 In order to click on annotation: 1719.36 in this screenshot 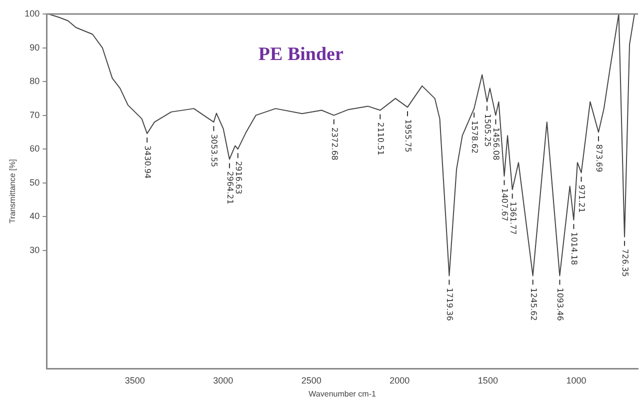, I will do `click(449, 304)`.